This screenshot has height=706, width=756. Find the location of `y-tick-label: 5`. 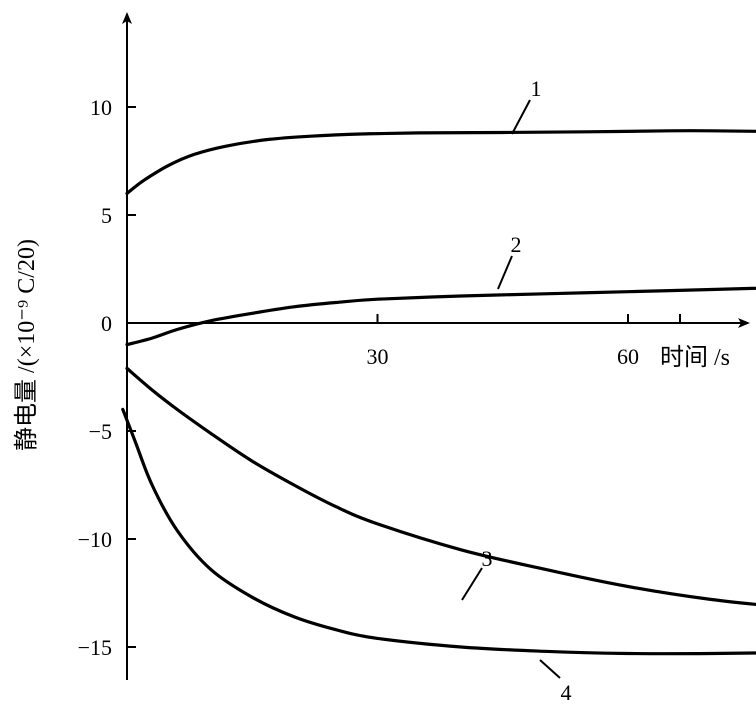

y-tick-label: 5 is located at coordinates (106, 215).